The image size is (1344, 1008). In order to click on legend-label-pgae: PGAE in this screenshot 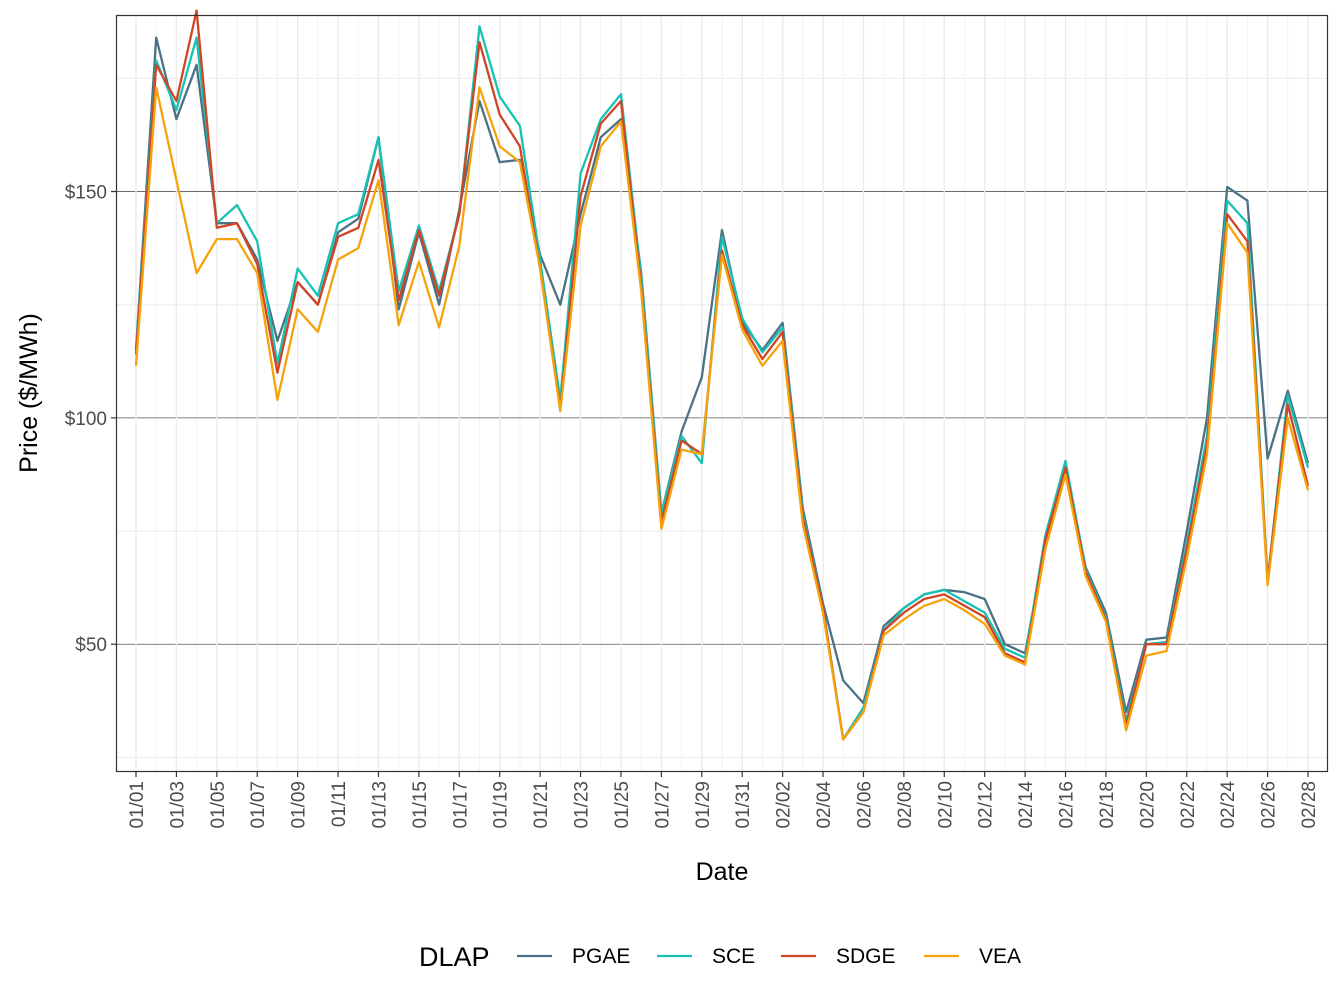, I will do `click(601, 956)`.